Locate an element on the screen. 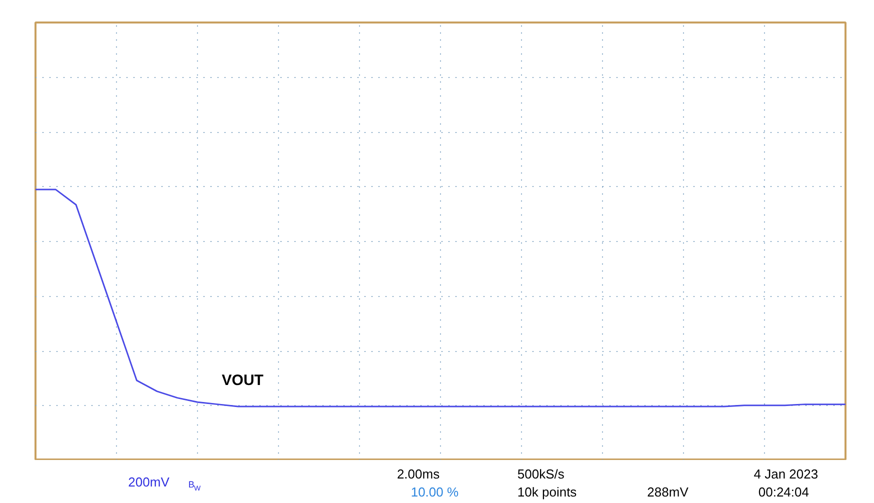  text: 2.00ms is located at coordinates (418, 474).